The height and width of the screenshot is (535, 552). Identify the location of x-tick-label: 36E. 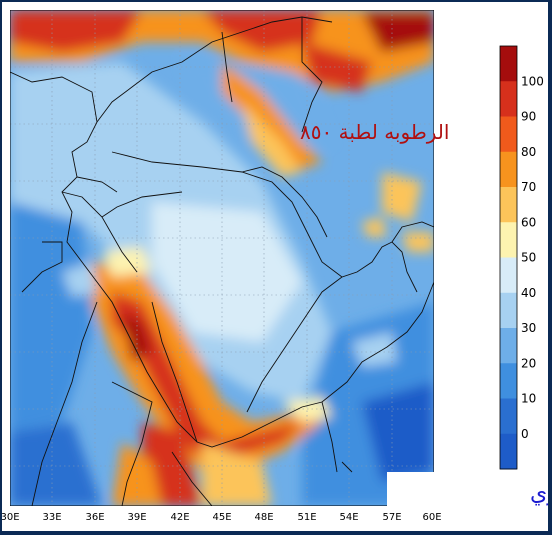
(94, 517).